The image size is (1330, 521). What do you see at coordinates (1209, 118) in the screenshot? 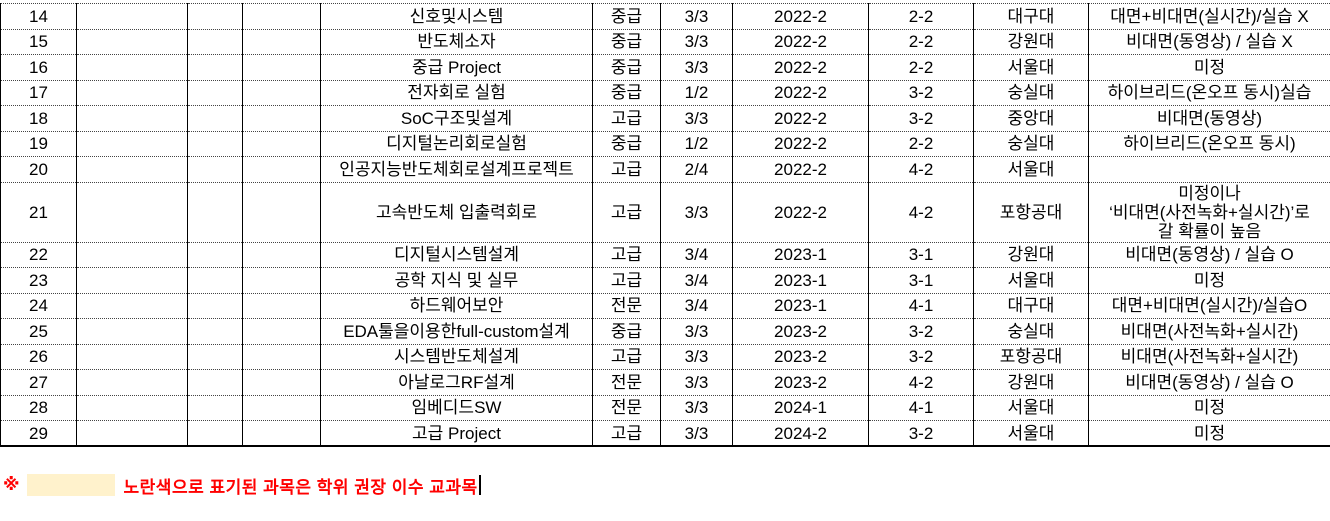
I see `cell-method: 비대면(동영상)` at bounding box center [1209, 118].